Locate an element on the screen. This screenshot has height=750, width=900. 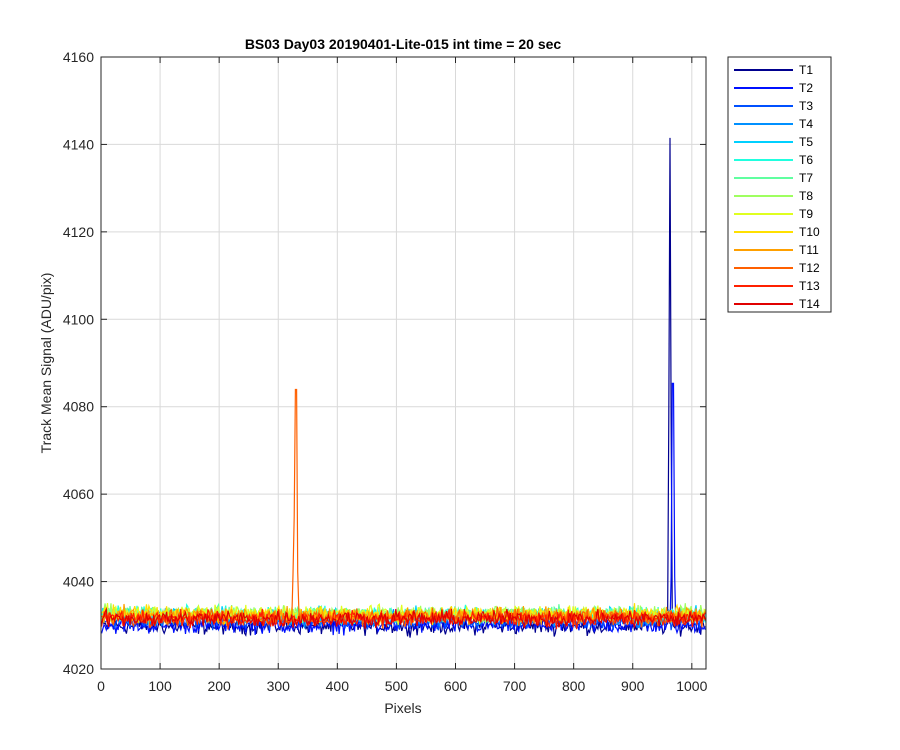
x-tick-label: 500 is located at coordinates (397, 686).